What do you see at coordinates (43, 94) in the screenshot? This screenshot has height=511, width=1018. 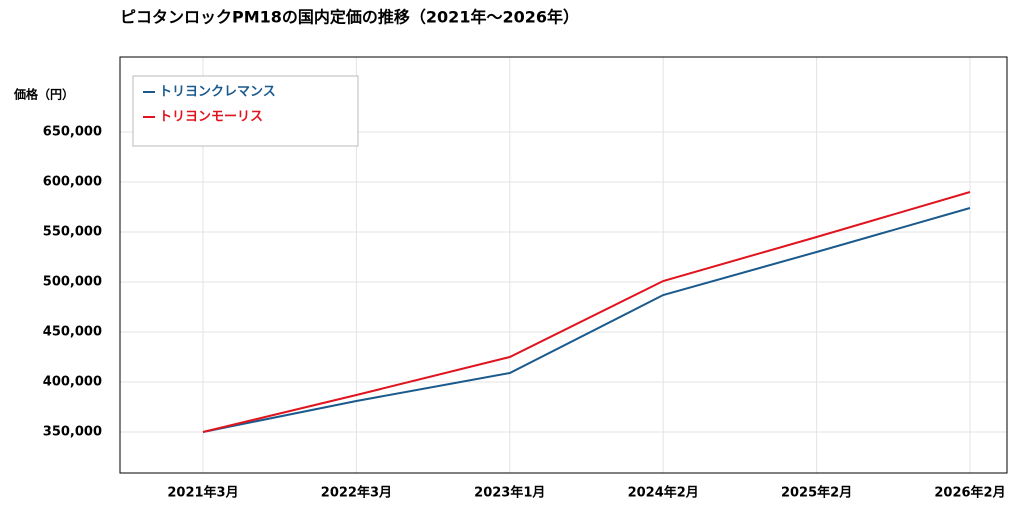 I see `y-axis-label: 価格（円）` at bounding box center [43, 94].